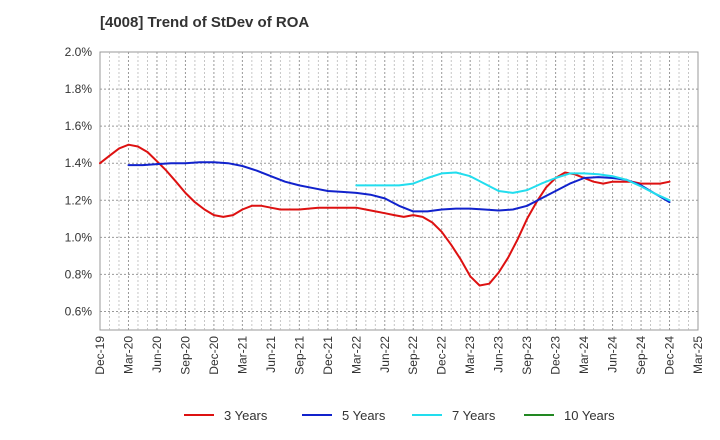 The image size is (720, 440). What do you see at coordinates (670, 355) in the screenshot?
I see `x-tick-label: Dec-24` at bounding box center [670, 355].